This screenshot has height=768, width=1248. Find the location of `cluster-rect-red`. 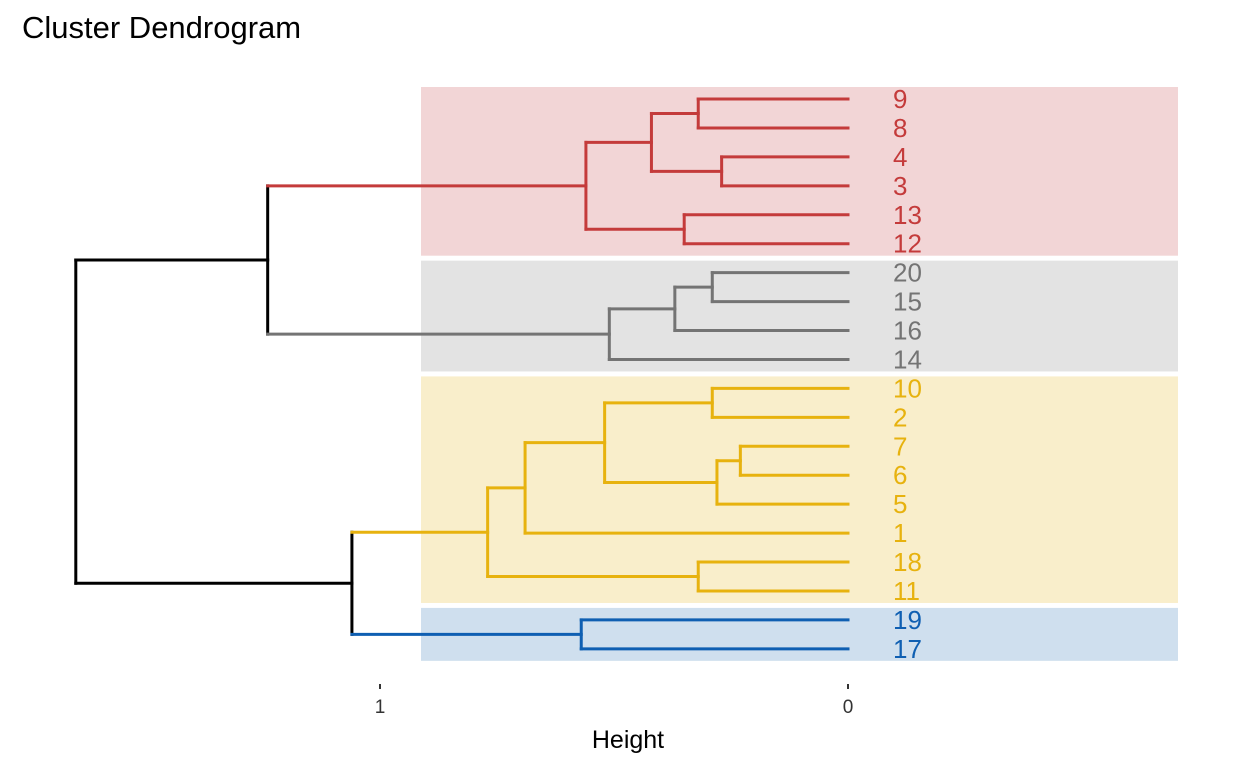

cluster-rect-red is located at coordinates (799, 171).